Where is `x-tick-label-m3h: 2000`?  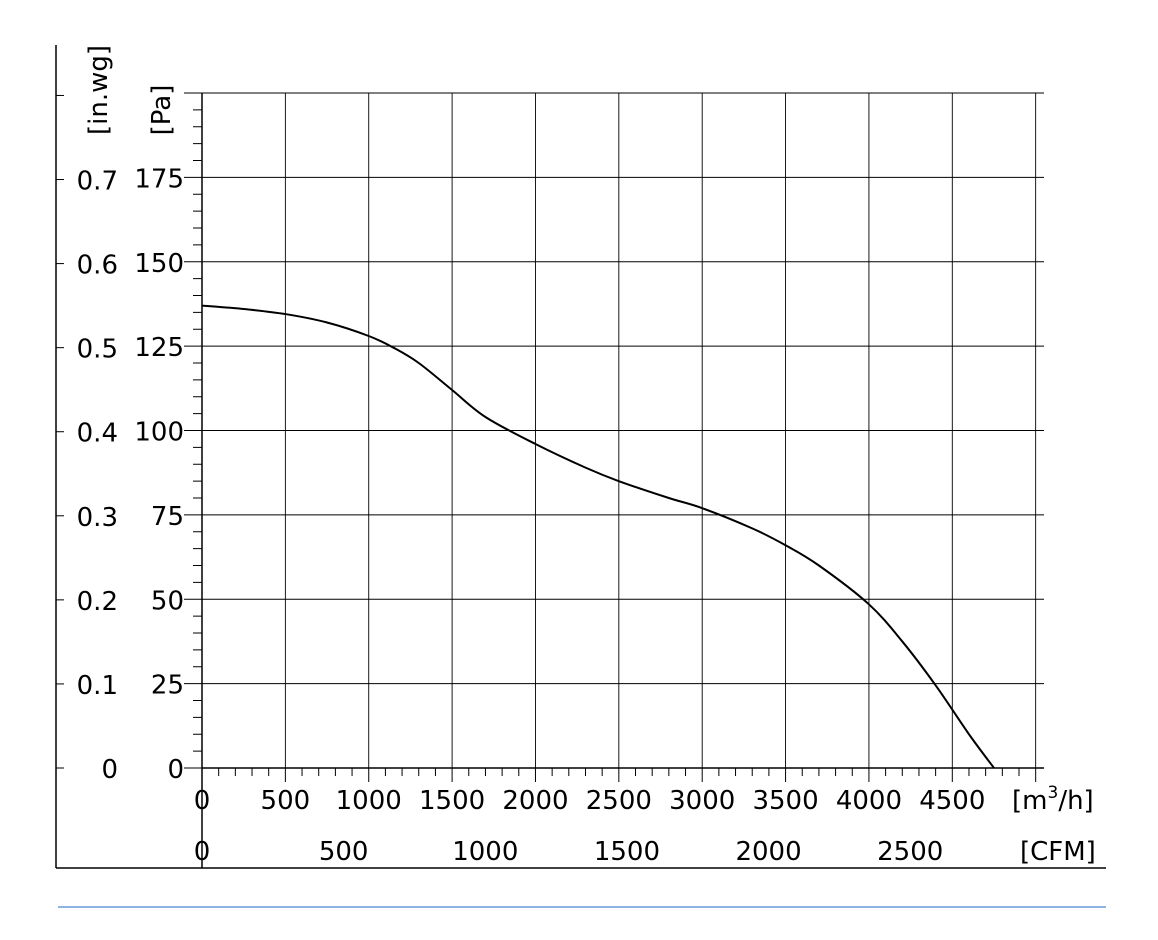 x-tick-label-m3h: 2000 is located at coordinates (535, 801).